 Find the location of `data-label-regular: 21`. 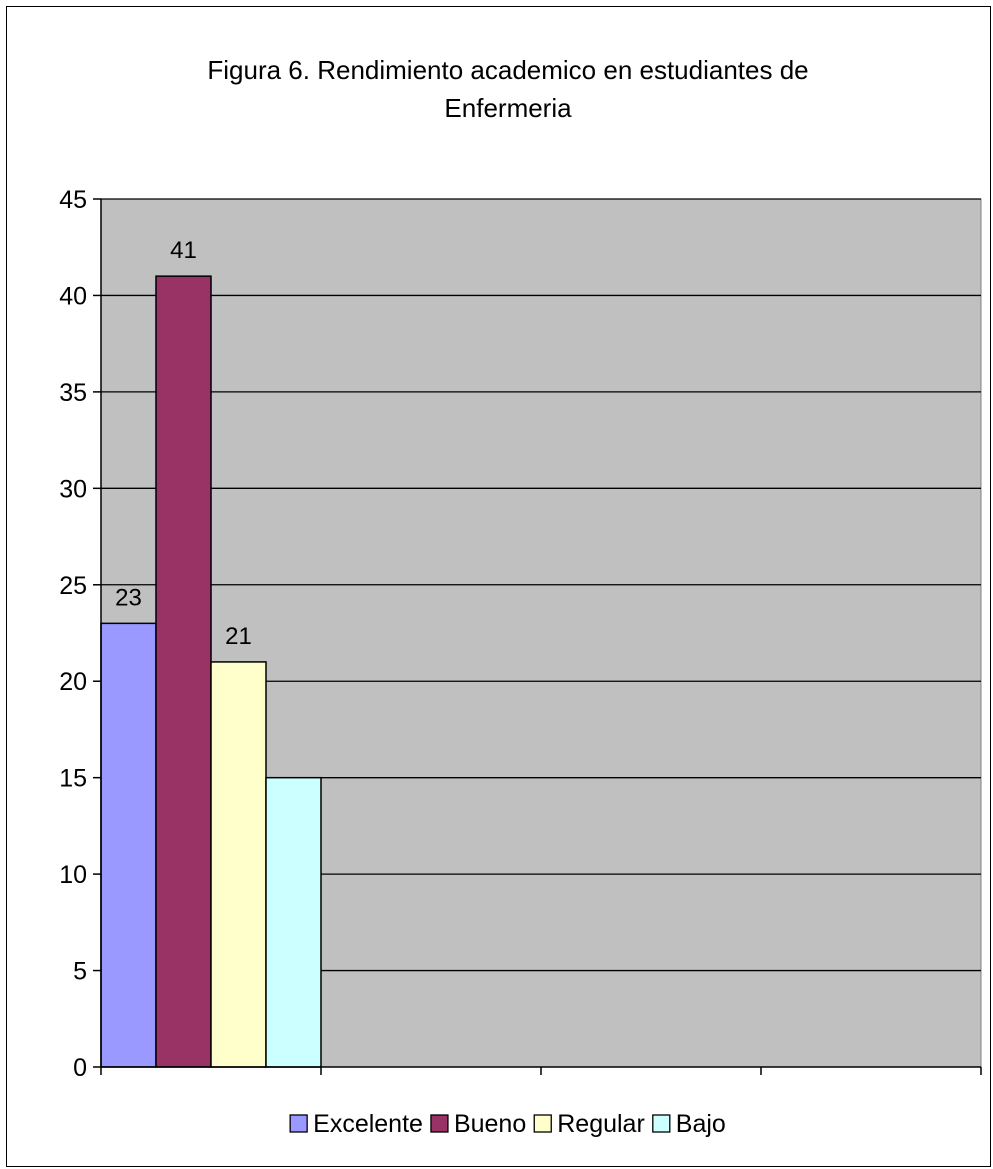

data-label-regular: 21 is located at coordinates (238, 636).